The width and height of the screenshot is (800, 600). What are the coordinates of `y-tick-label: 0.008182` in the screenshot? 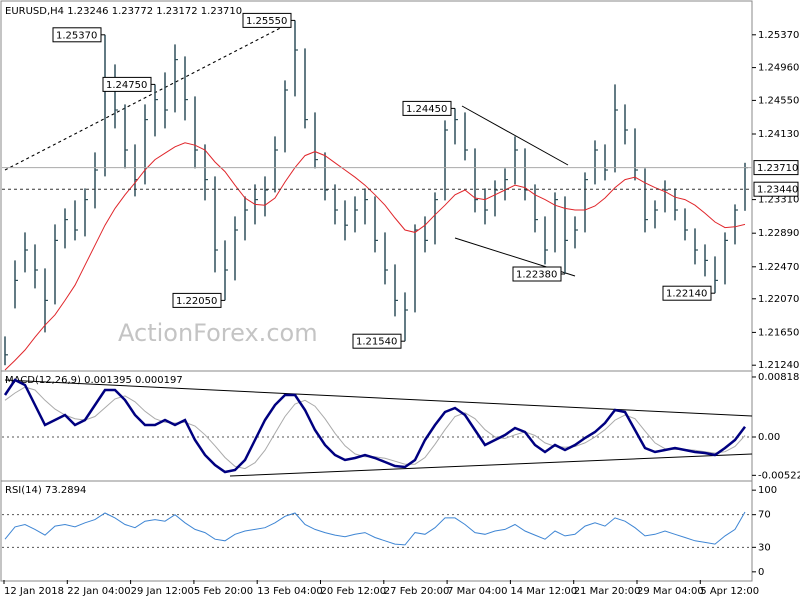 It's located at (779, 377).